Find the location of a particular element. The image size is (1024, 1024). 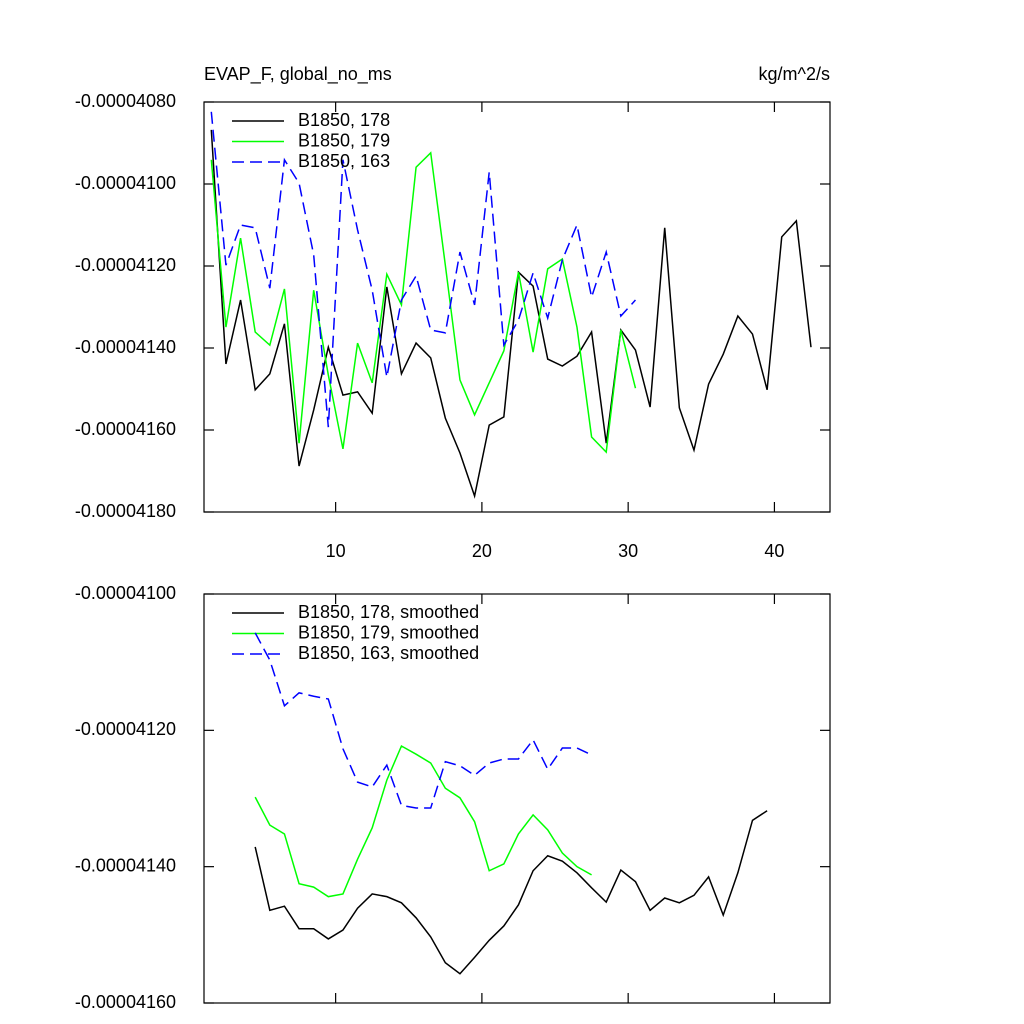

legend-label: B1850, 179 is located at coordinates (344, 140).